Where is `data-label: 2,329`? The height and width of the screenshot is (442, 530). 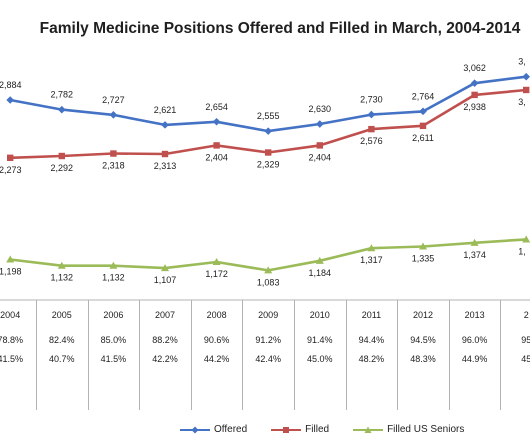 data-label: 2,329 is located at coordinates (268, 165).